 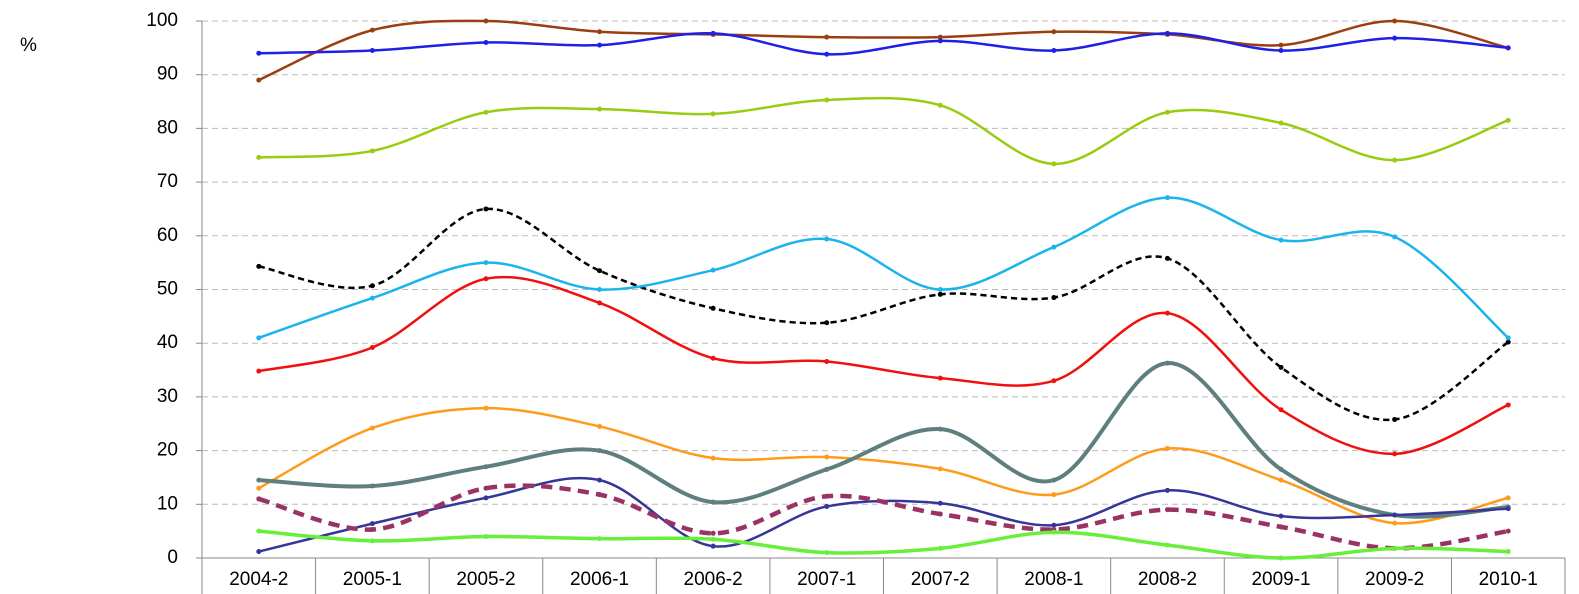 I want to click on x-tick-label: 2009-2, so click(x=1394, y=579).